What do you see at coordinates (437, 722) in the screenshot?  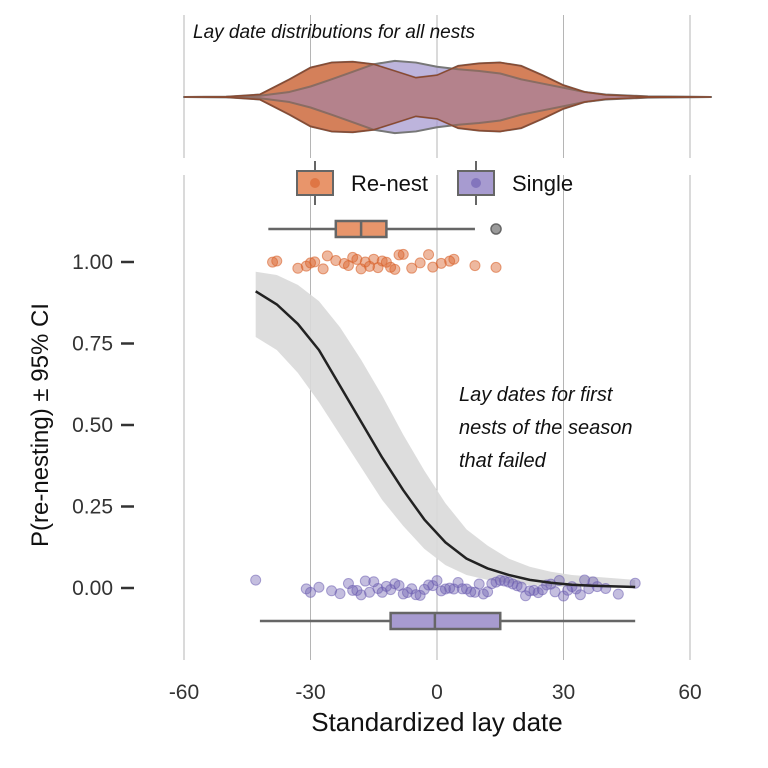 I see `x-axis-label: Standardized lay date` at bounding box center [437, 722].